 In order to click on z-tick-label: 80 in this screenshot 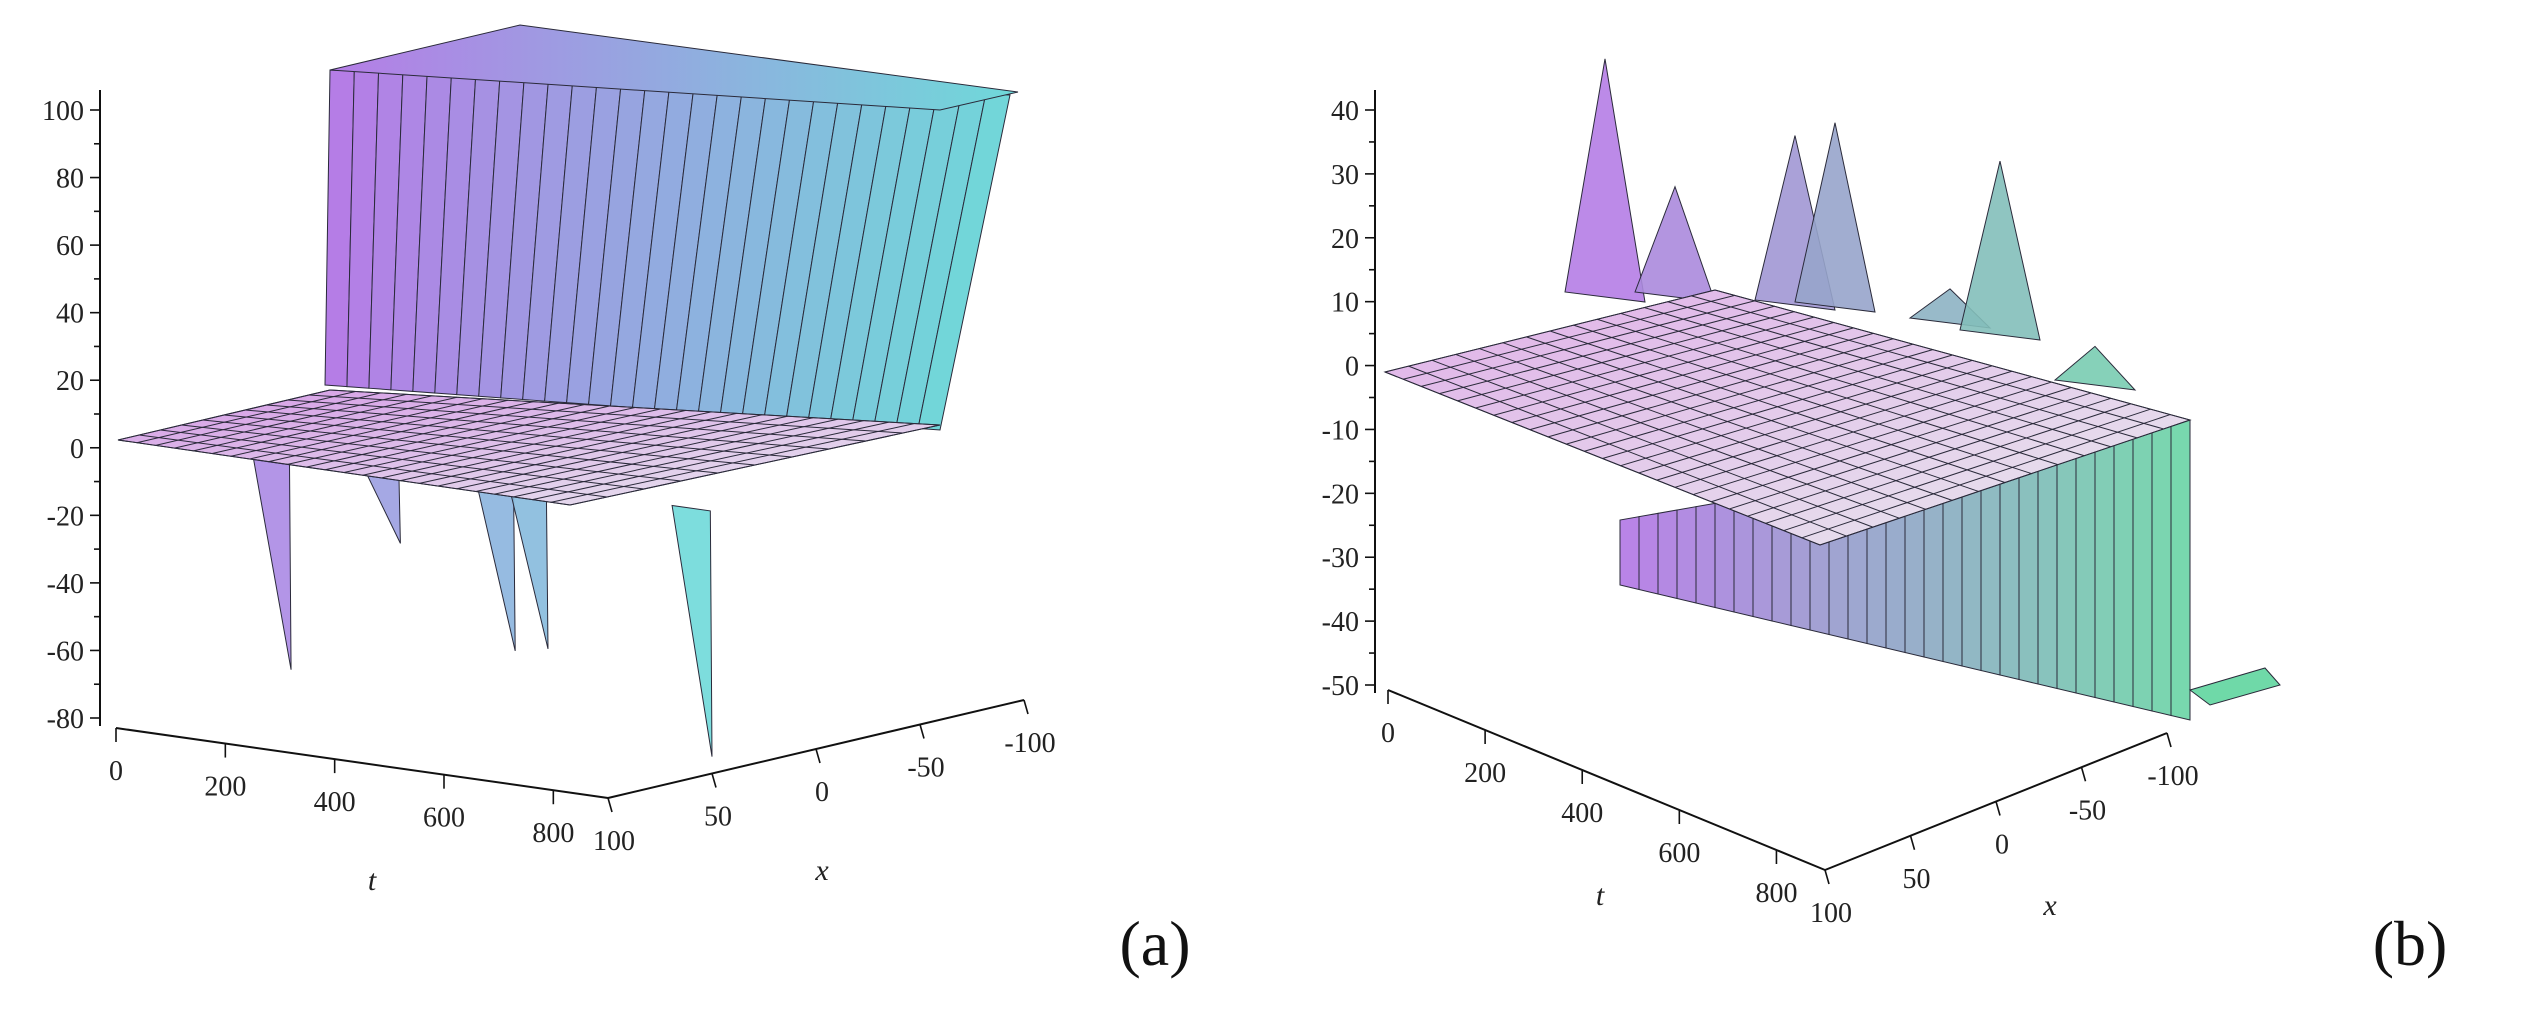, I will do `click(70, 179)`.